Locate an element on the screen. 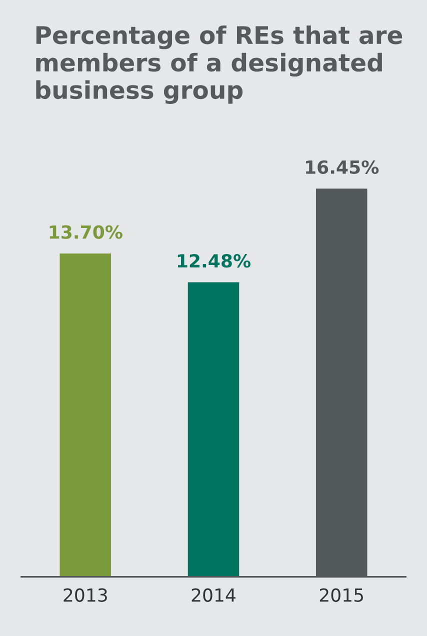 The image size is (427, 636). x-tick-label: 2013 is located at coordinates (85, 595).